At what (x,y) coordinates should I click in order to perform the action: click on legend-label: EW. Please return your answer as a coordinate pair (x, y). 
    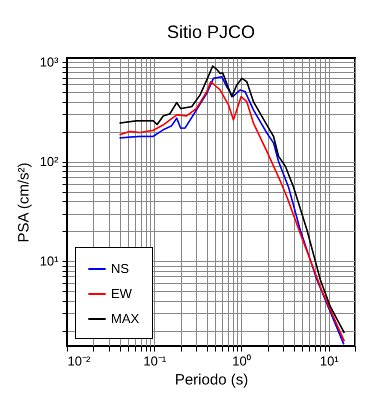
    Looking at the image, I should click on (122, 293).